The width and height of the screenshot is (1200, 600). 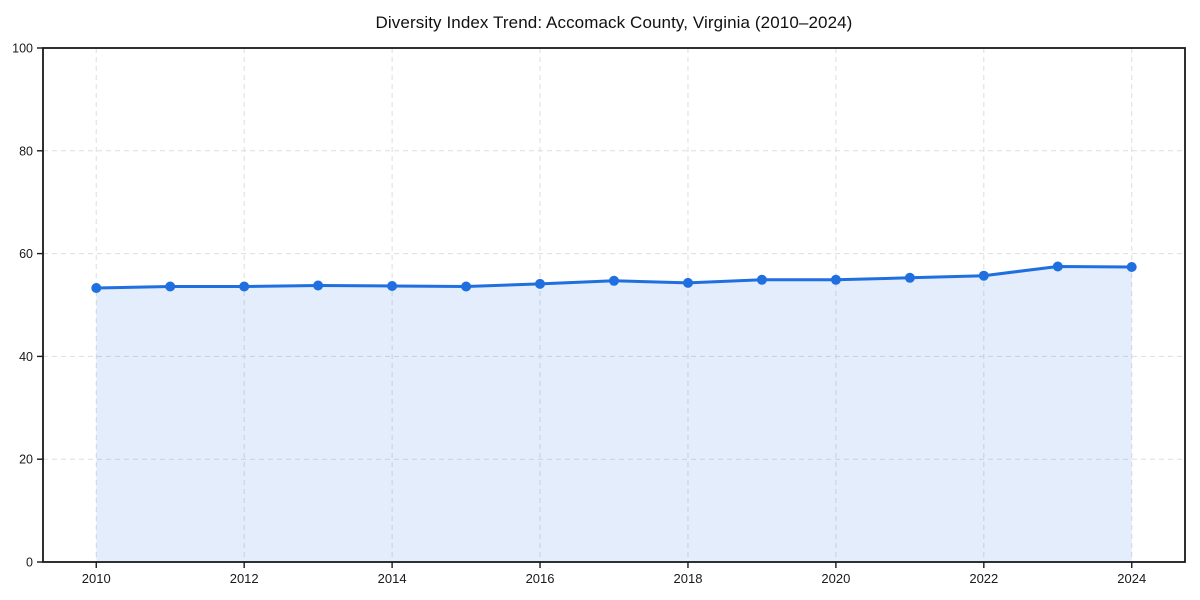 I want to click on y-tick-label: 100, so click(x=22, y=49).